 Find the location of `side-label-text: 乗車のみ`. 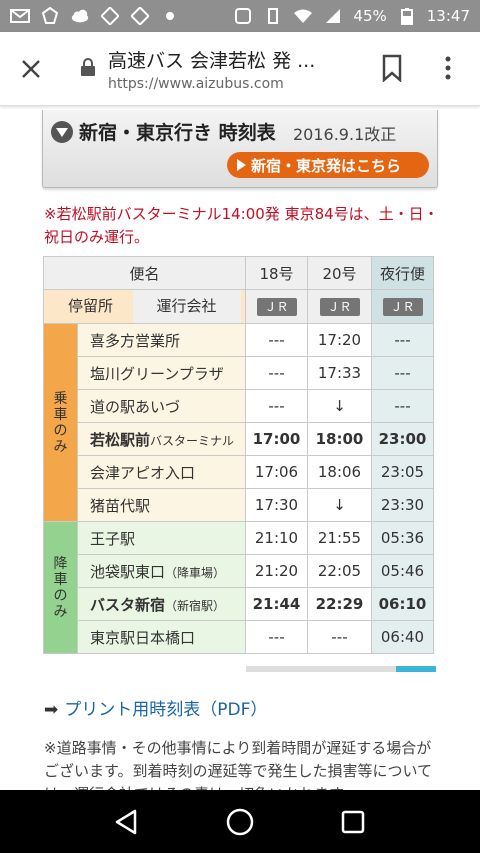

side-label-text: 乗車のみ is located at coordinates (60, 422).